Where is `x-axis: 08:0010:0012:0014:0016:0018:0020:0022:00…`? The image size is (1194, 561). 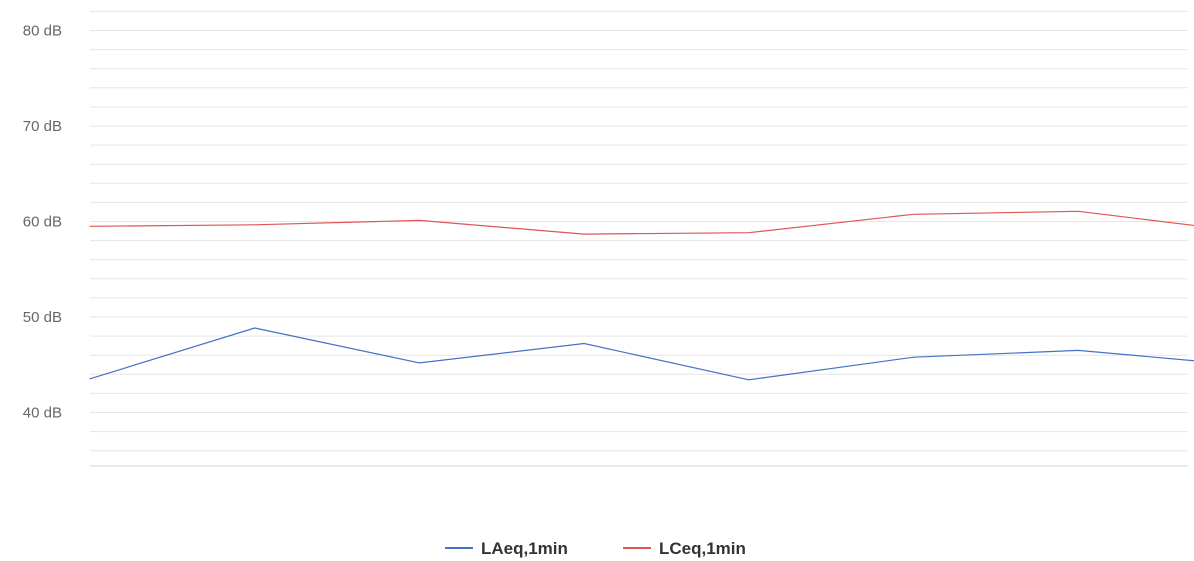
x-axis: 08:0010:0012:0014:0016:0018:0020:0022:00… is located at coordinates (639, 466).